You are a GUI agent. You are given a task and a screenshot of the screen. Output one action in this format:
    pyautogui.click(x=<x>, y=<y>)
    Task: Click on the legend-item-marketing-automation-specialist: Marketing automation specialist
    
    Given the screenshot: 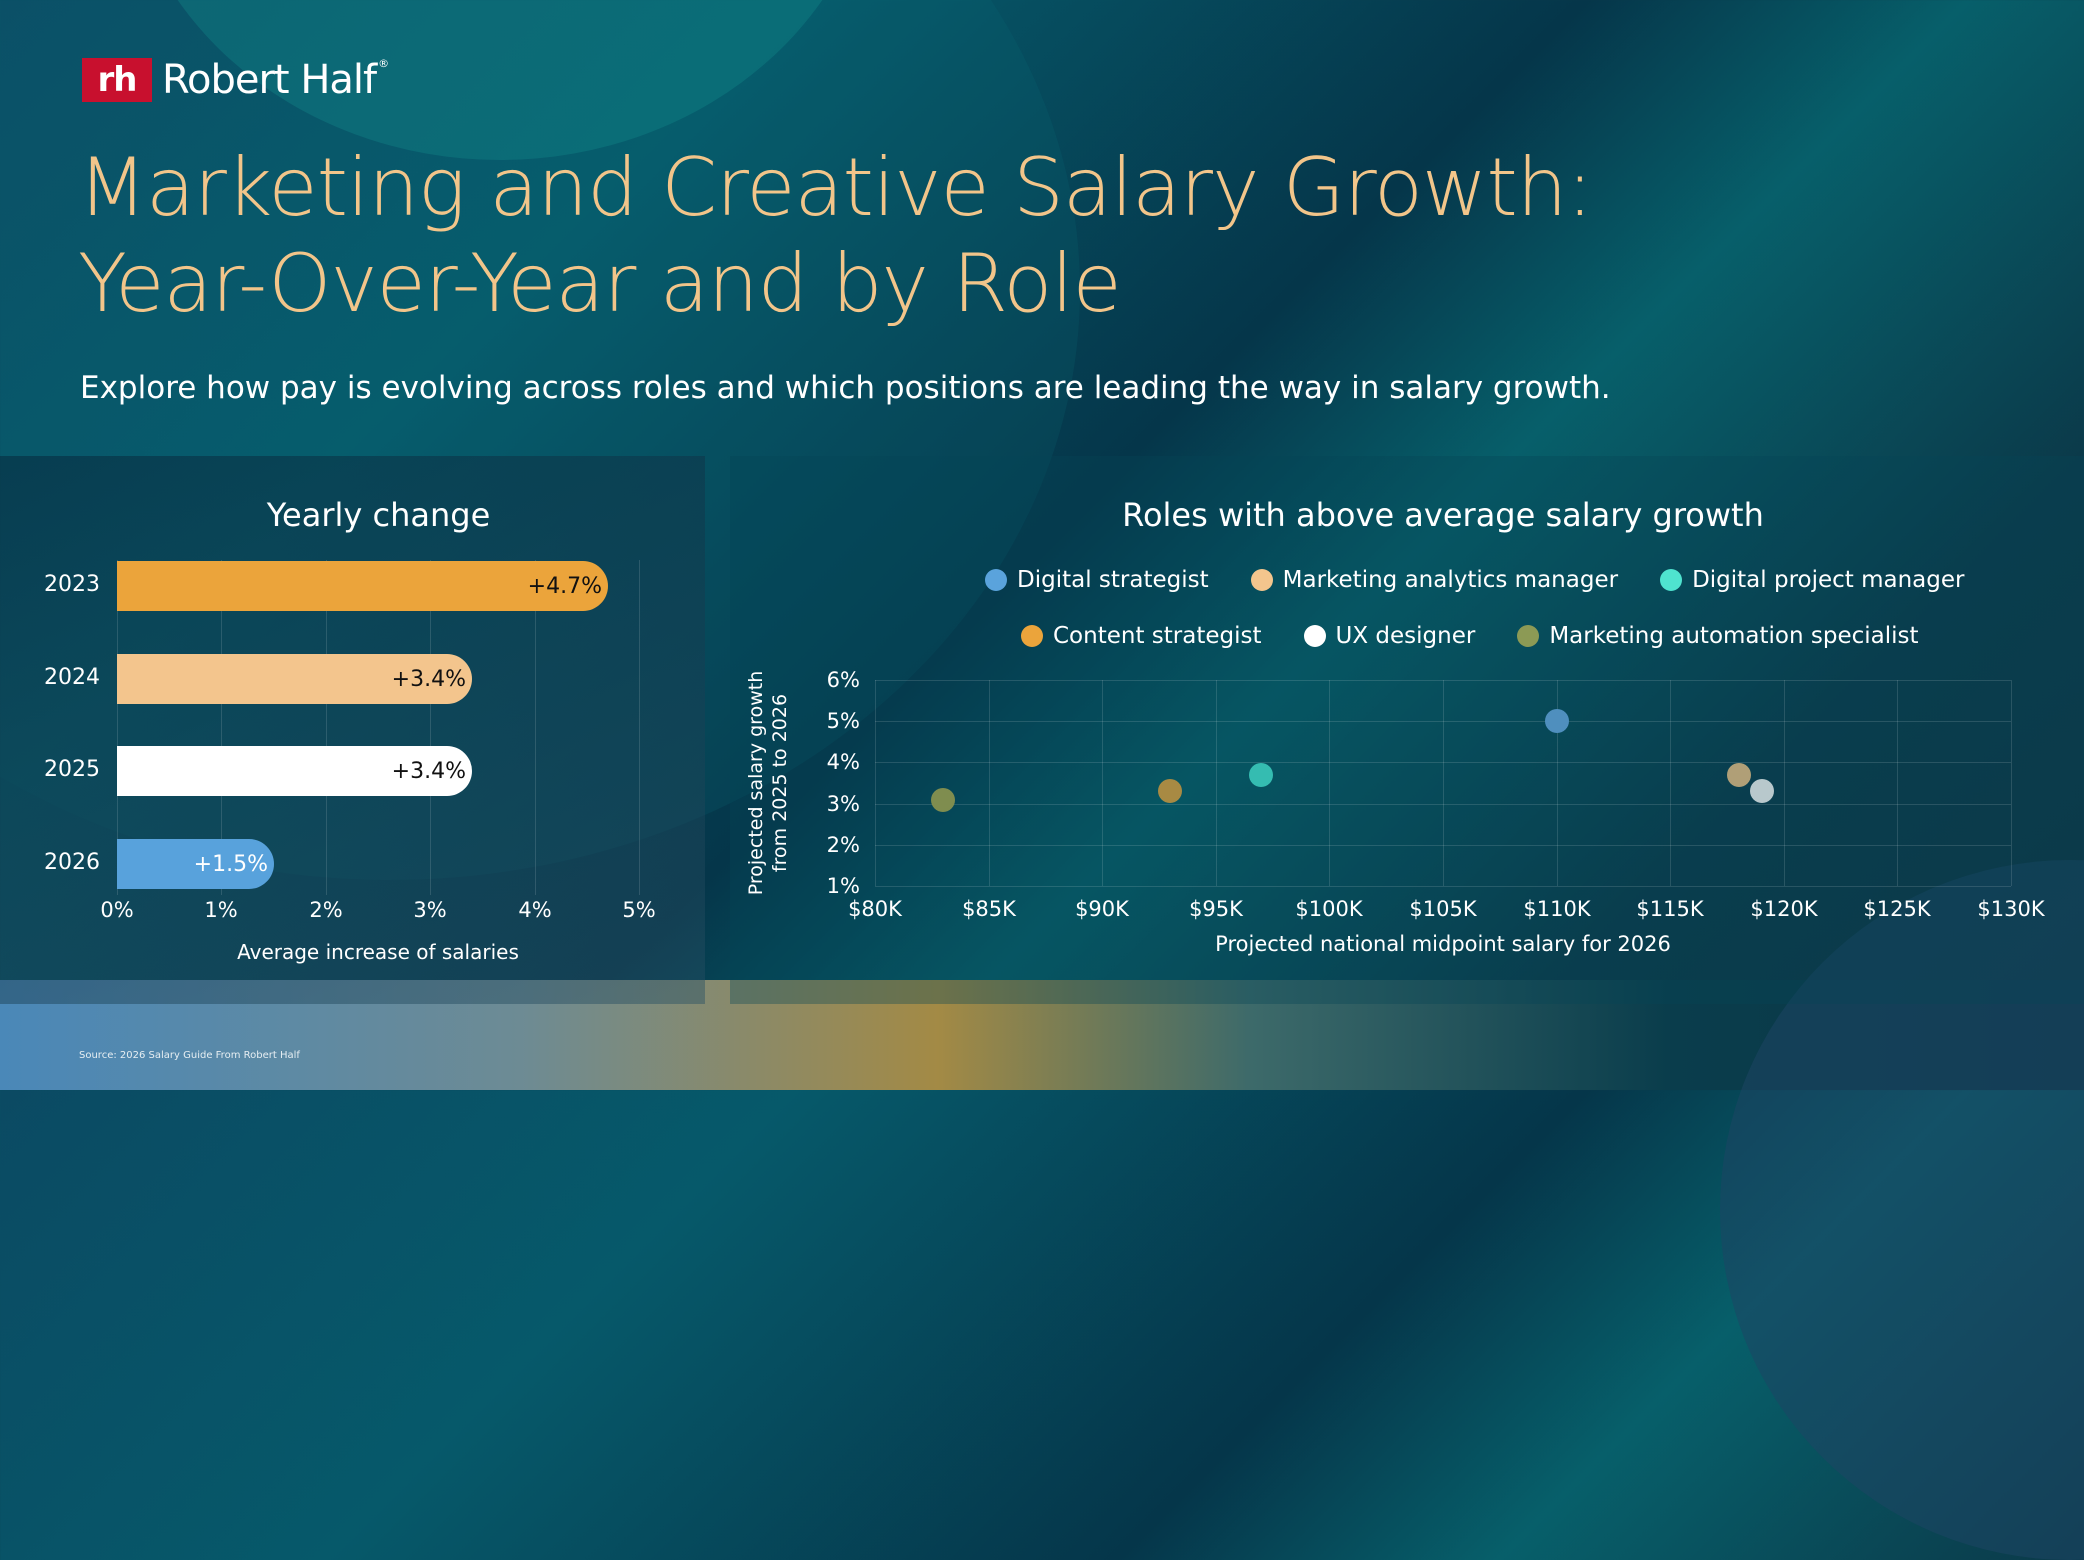 What is the action you would take?
    pyautogui.click(x=1718, y=636)
    